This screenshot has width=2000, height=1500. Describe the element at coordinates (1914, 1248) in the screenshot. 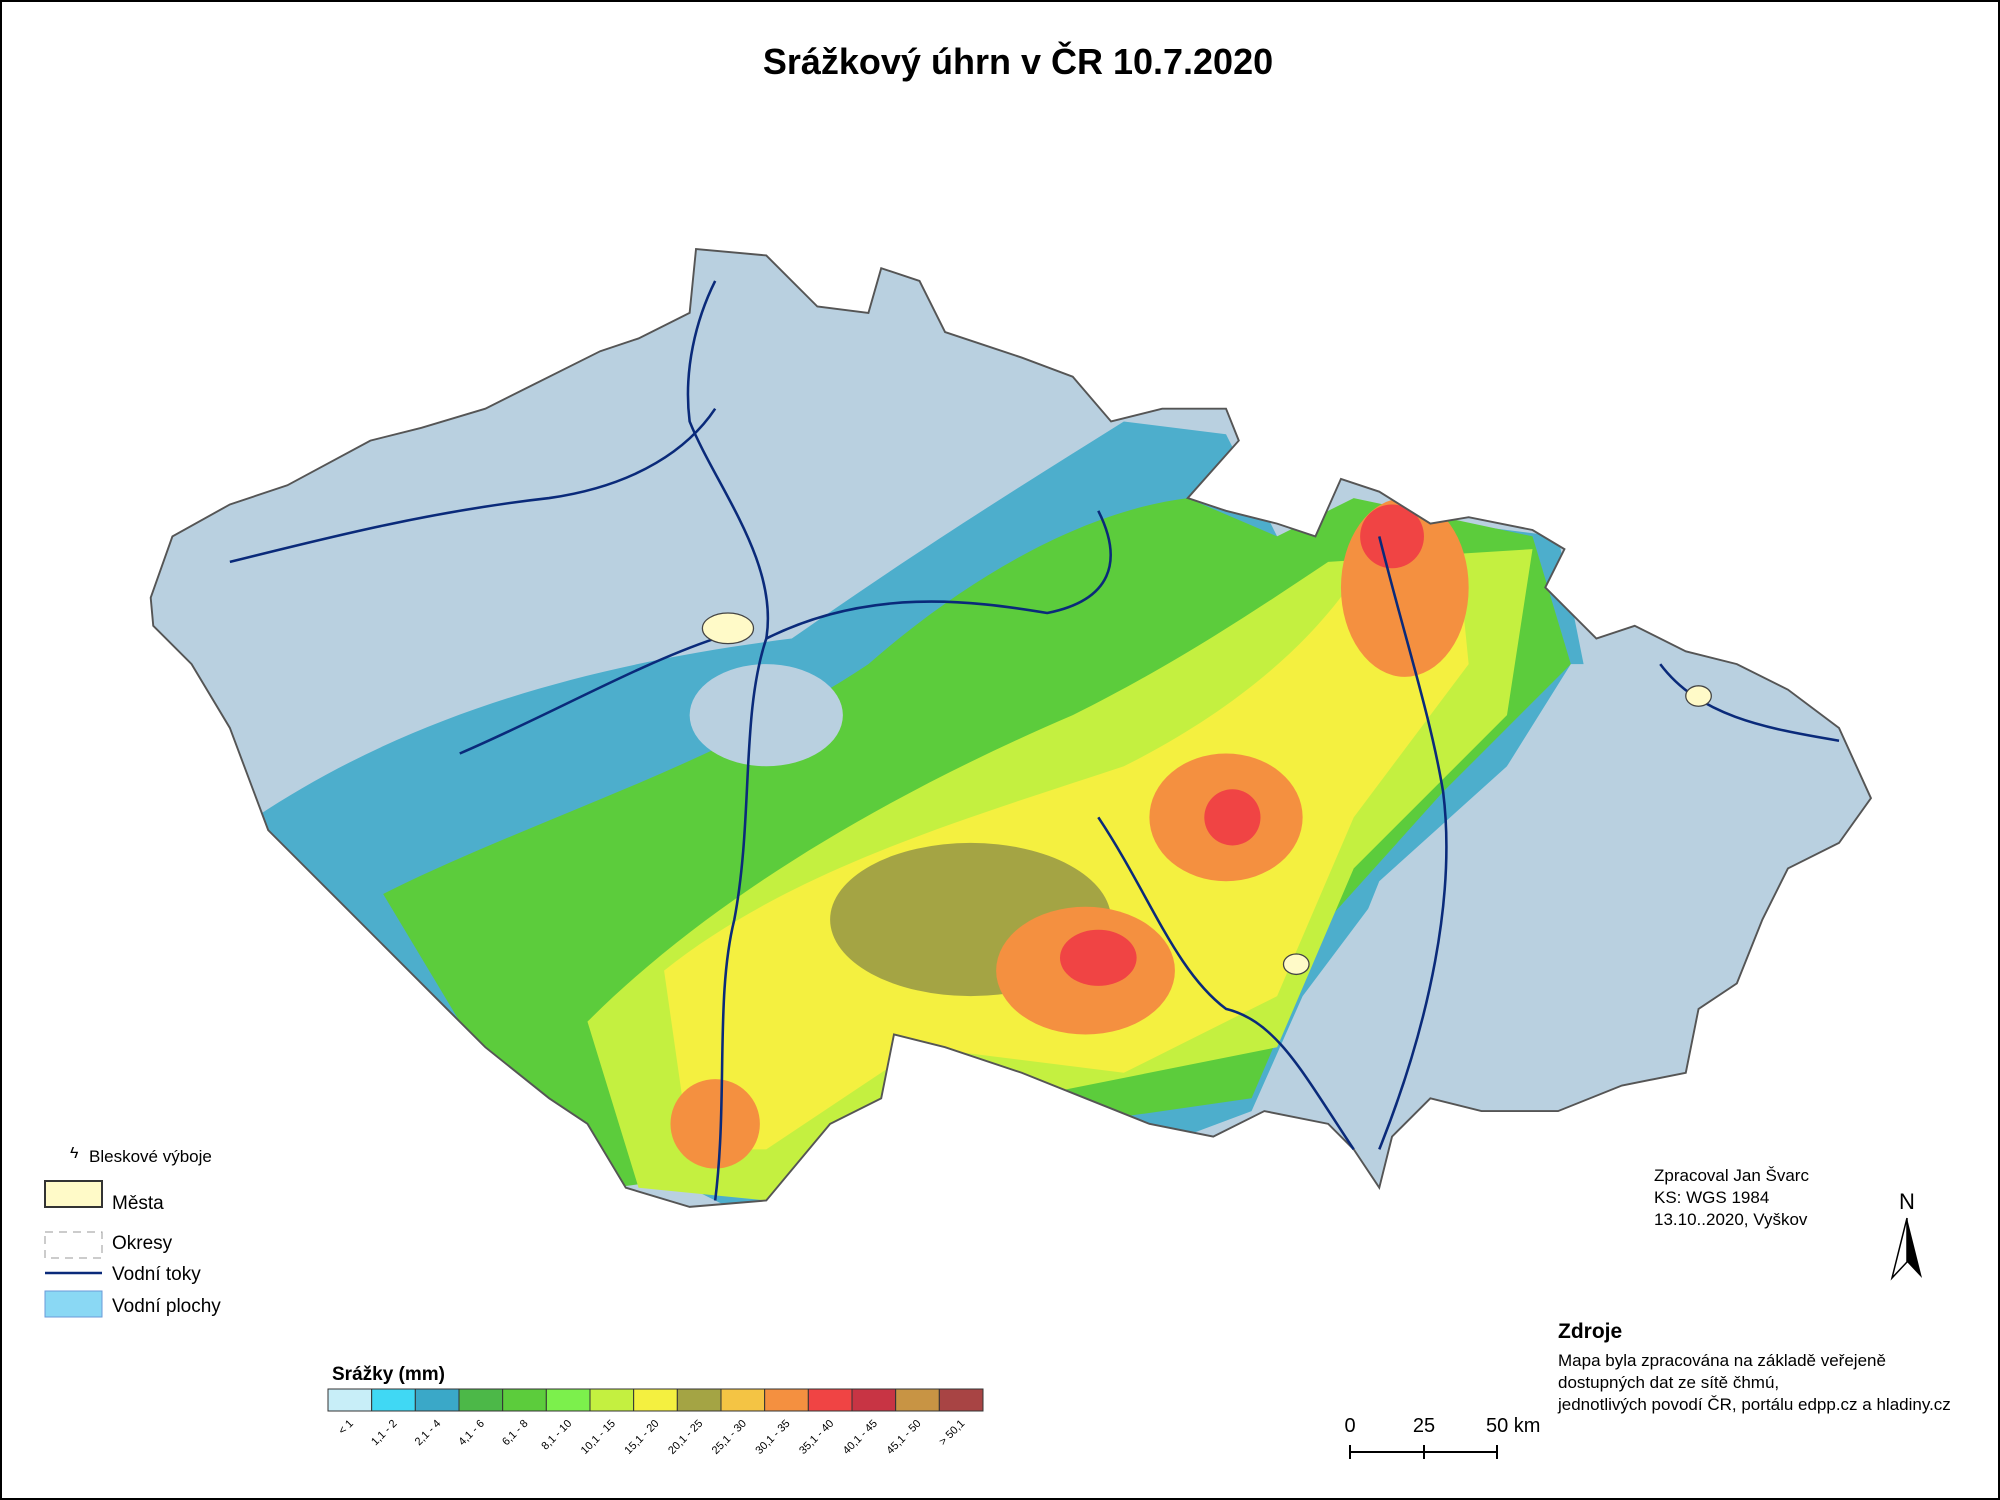

I see `north-arrow-right` at that location.